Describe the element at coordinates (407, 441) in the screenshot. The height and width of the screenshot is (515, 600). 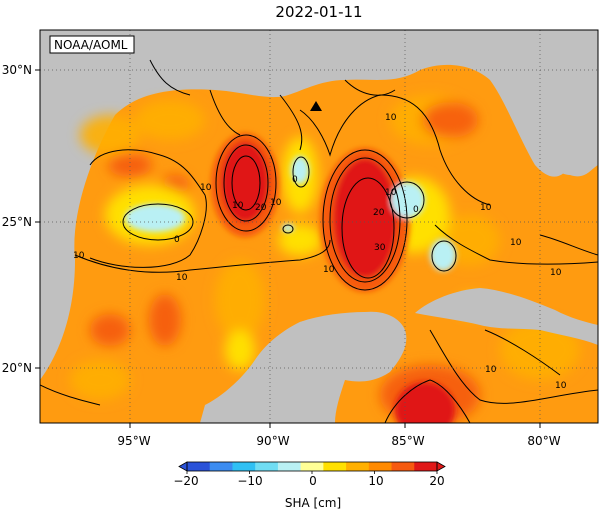
I see `x-tick-label: 85°W` at that location.